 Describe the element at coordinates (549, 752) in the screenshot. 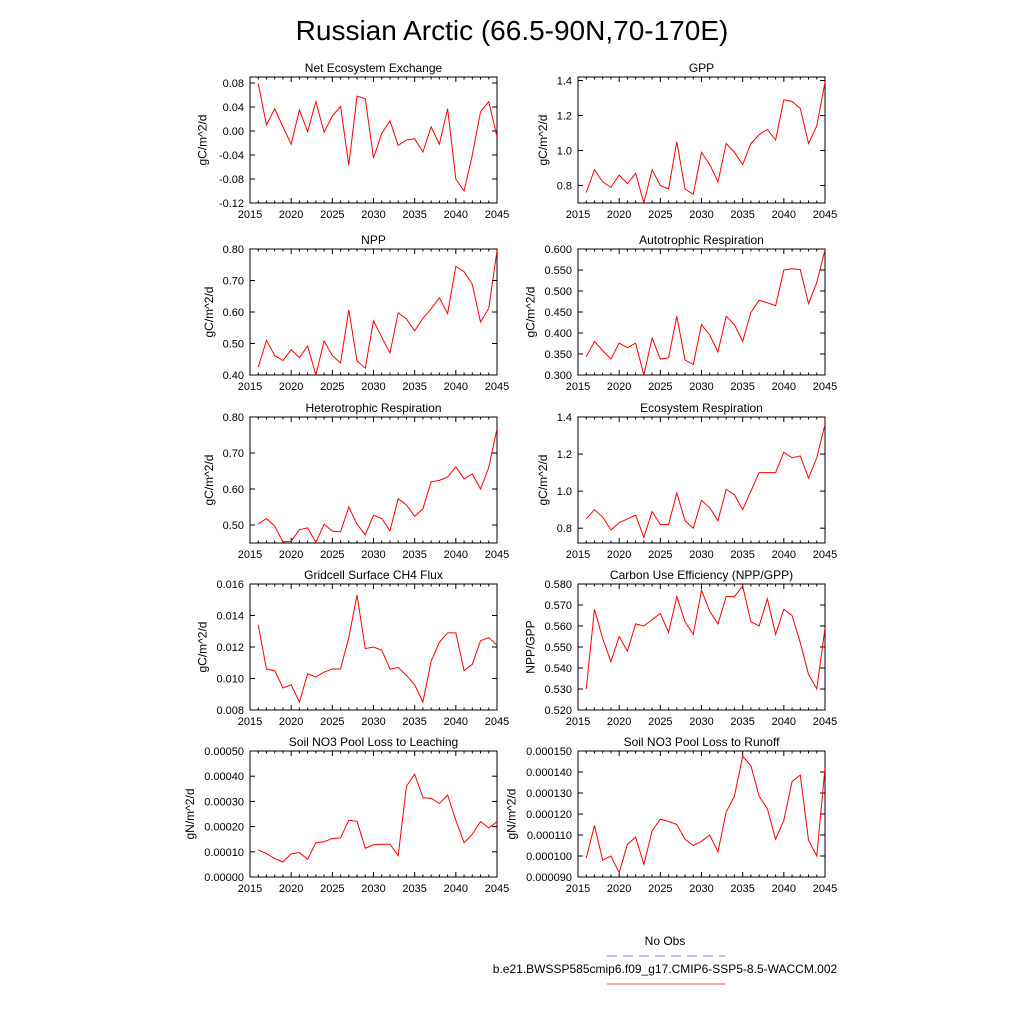

I see `y-tick-label: 0.000150` at that location.